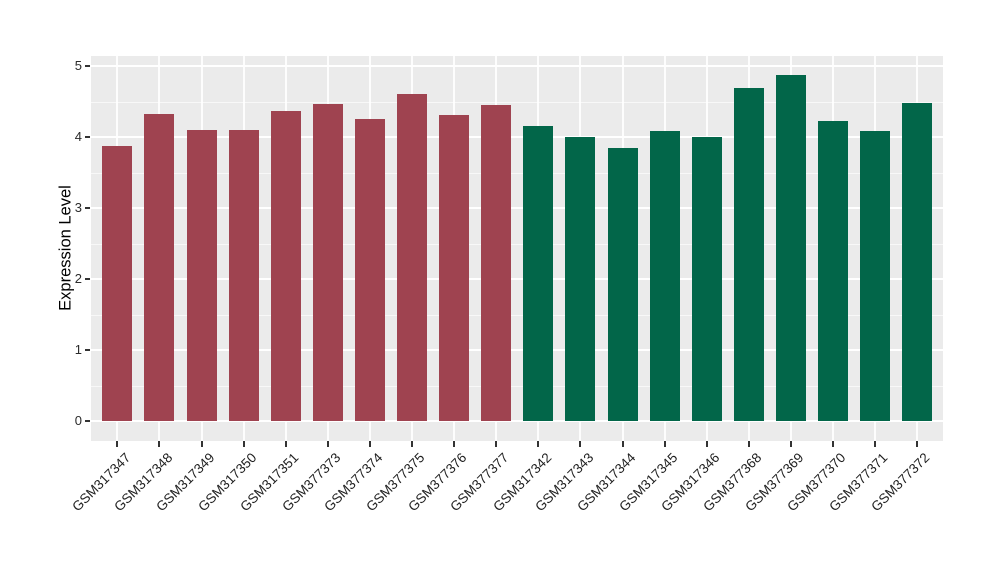 Image resolution: width=1000 pixels, height=580 pixels. What do you see at coordinates (78, 349) in the screenshot?
I see `y-tick-label: 1` at bounding box center [78, 349].